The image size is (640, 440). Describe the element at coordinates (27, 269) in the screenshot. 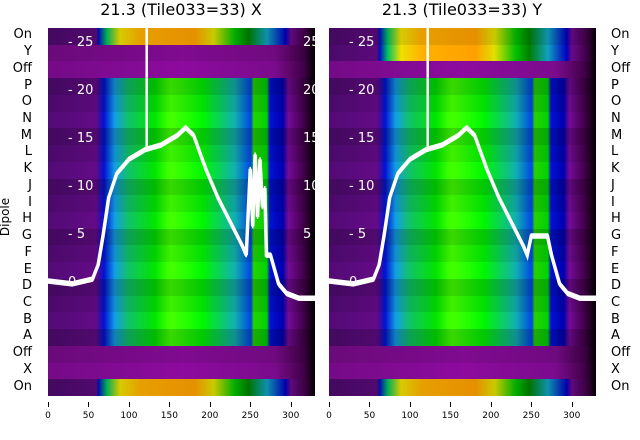

I see `row-label: E` at that location.